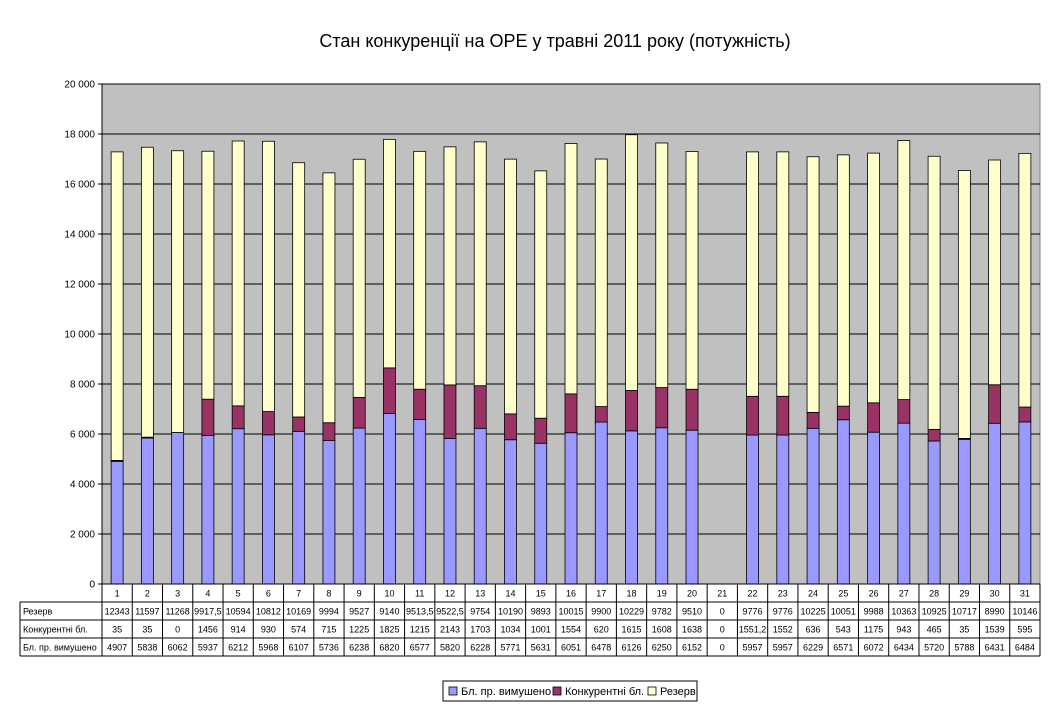 This screenshot has width=1060, height=707. I want to click on x-tick-label: 18, so click(632, 594).